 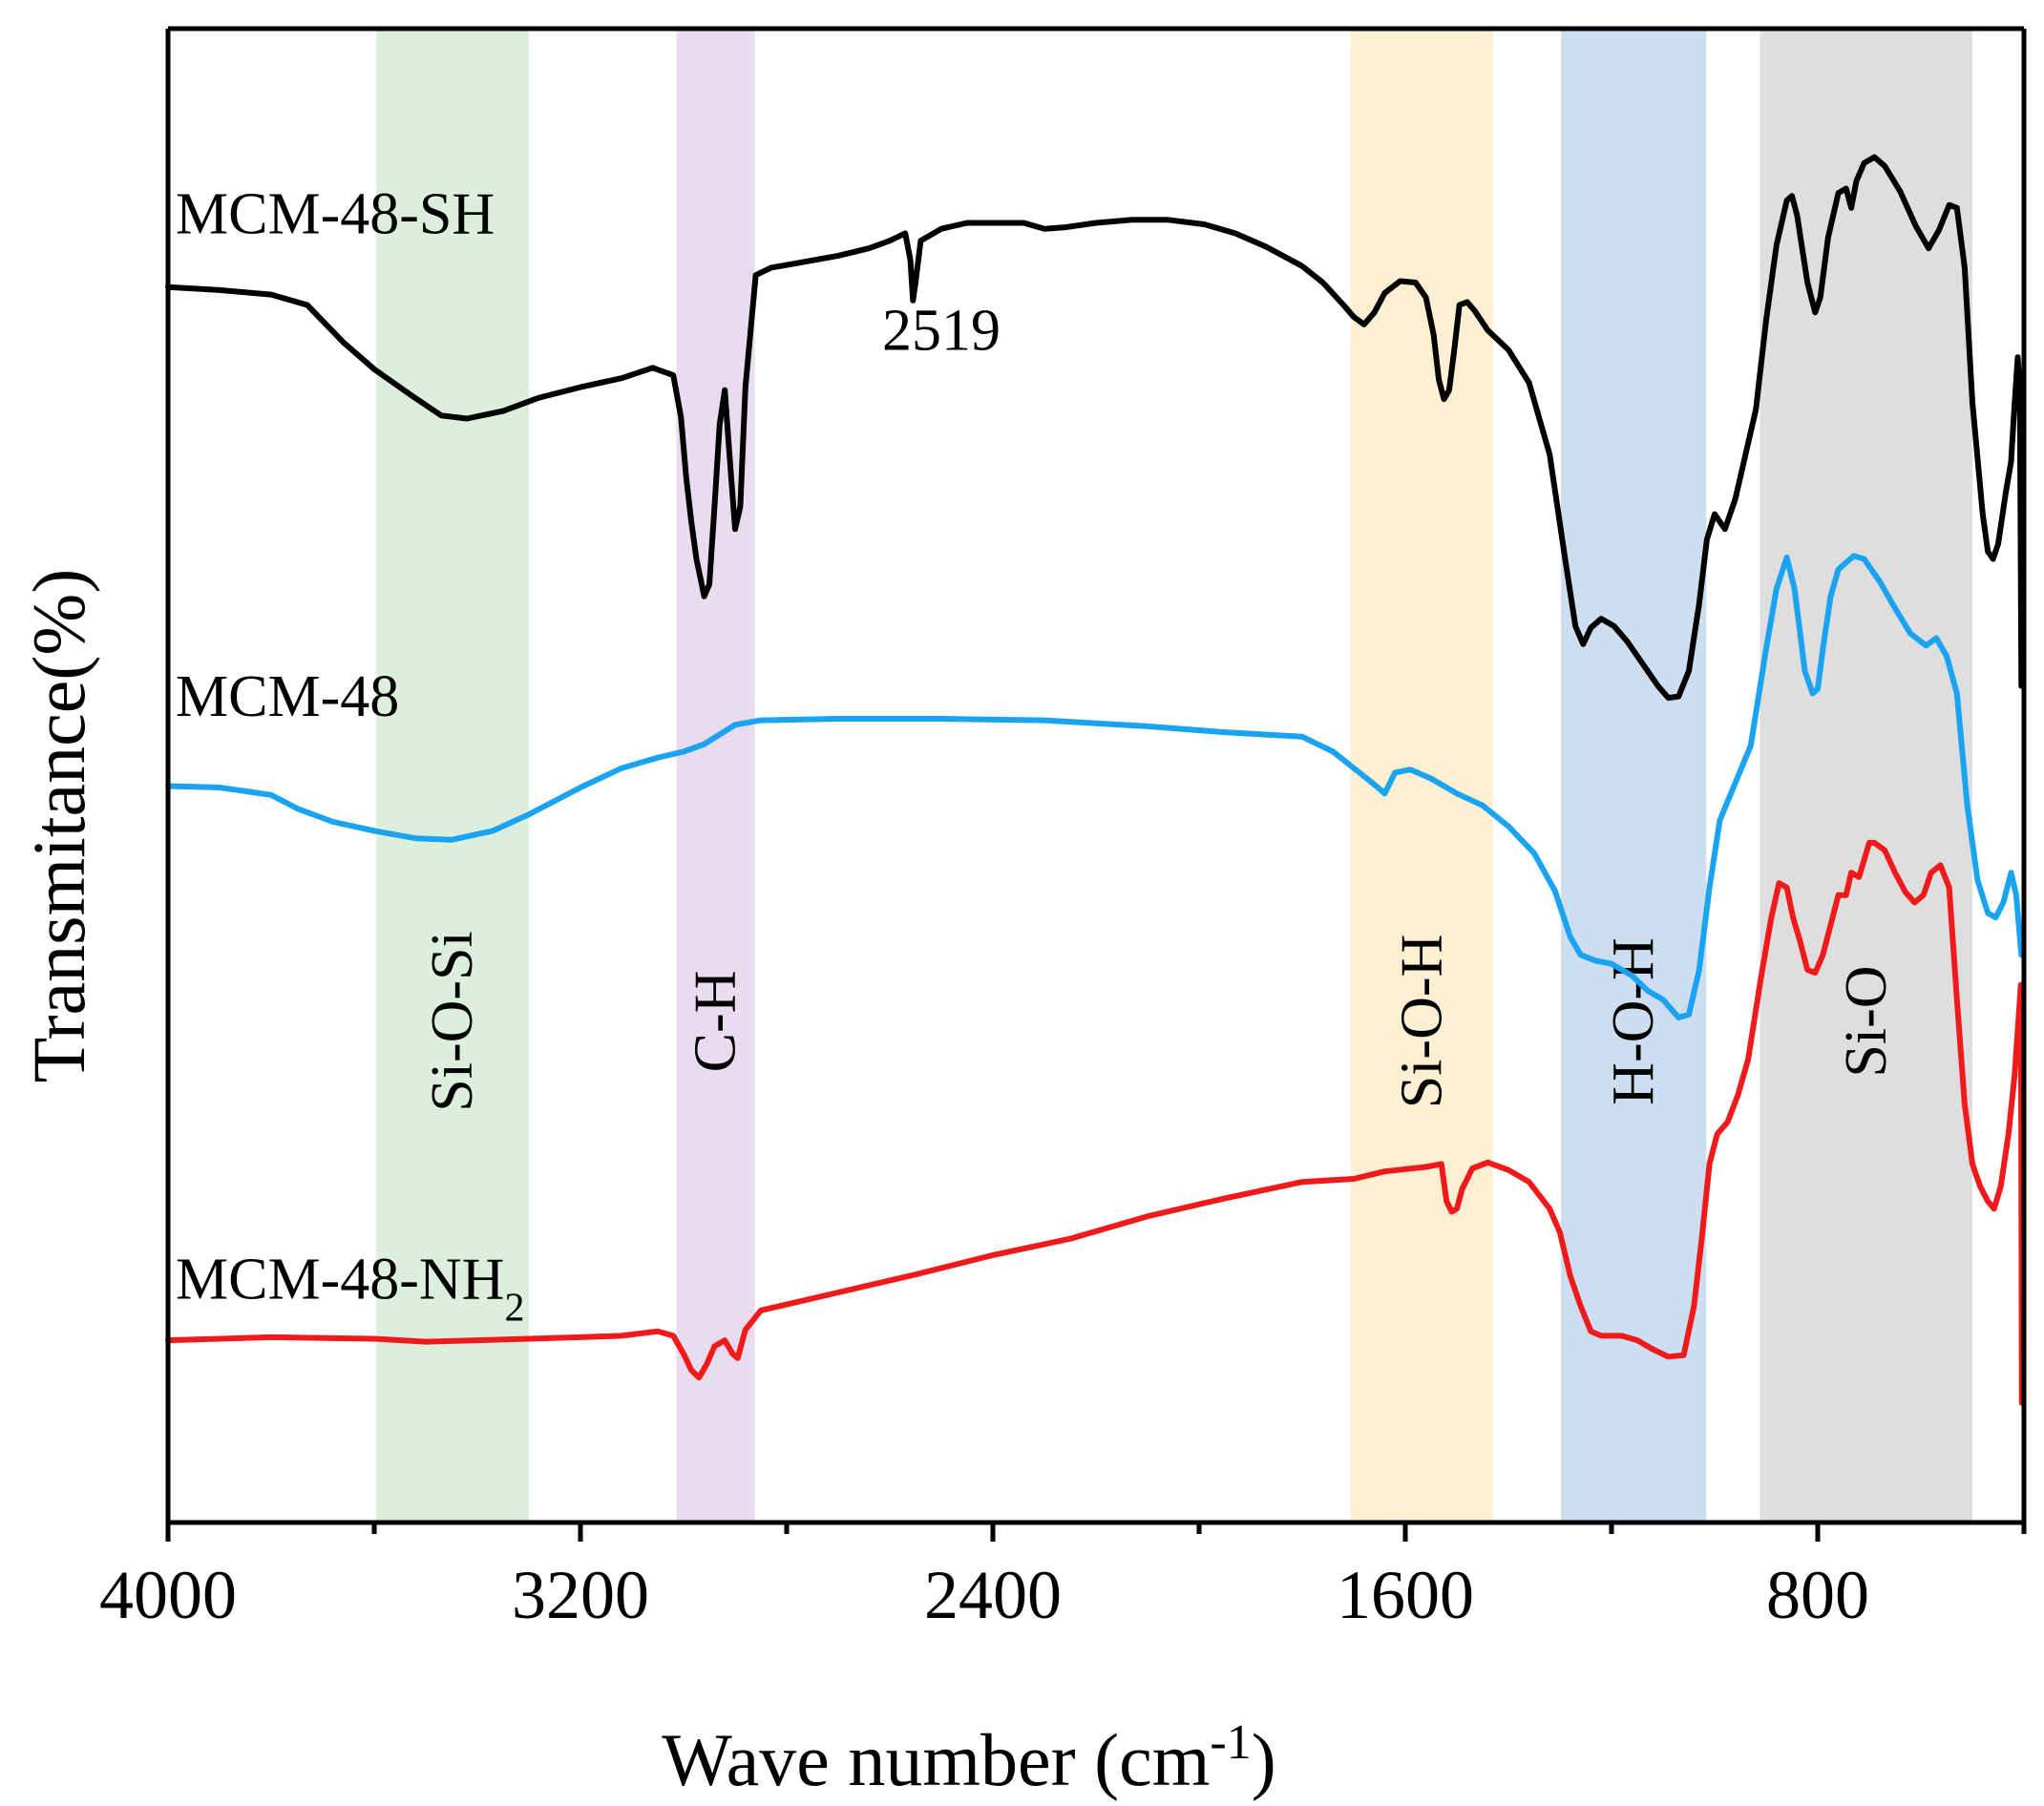 What do you see at coordinates (941, 330) in the screenshot?
I see `annotation-2519: 2519` at bounding box center [941, 330].